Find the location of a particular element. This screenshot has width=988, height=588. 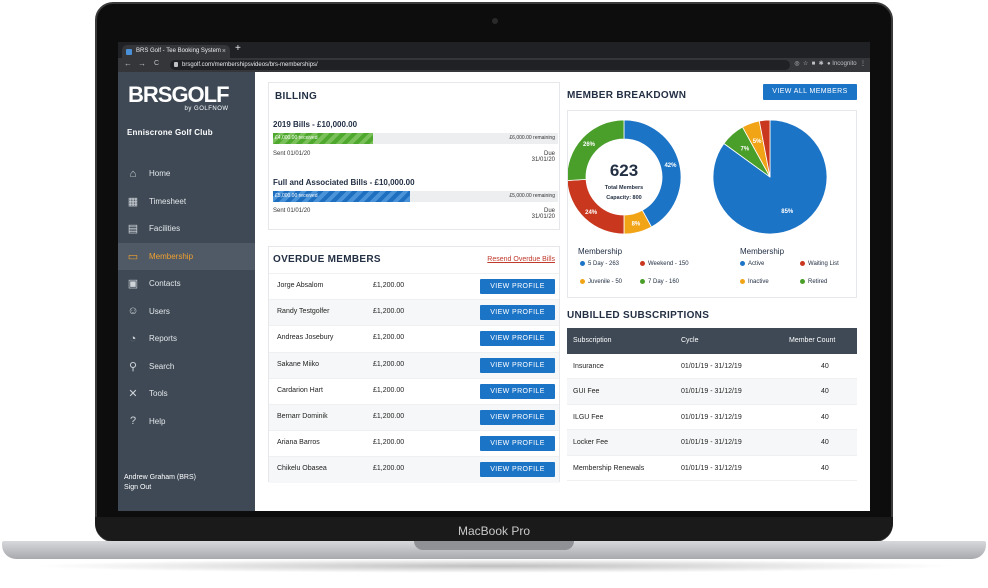

overdue-title: OVERDUE MEMBERS is located at coordinates (327, 259).